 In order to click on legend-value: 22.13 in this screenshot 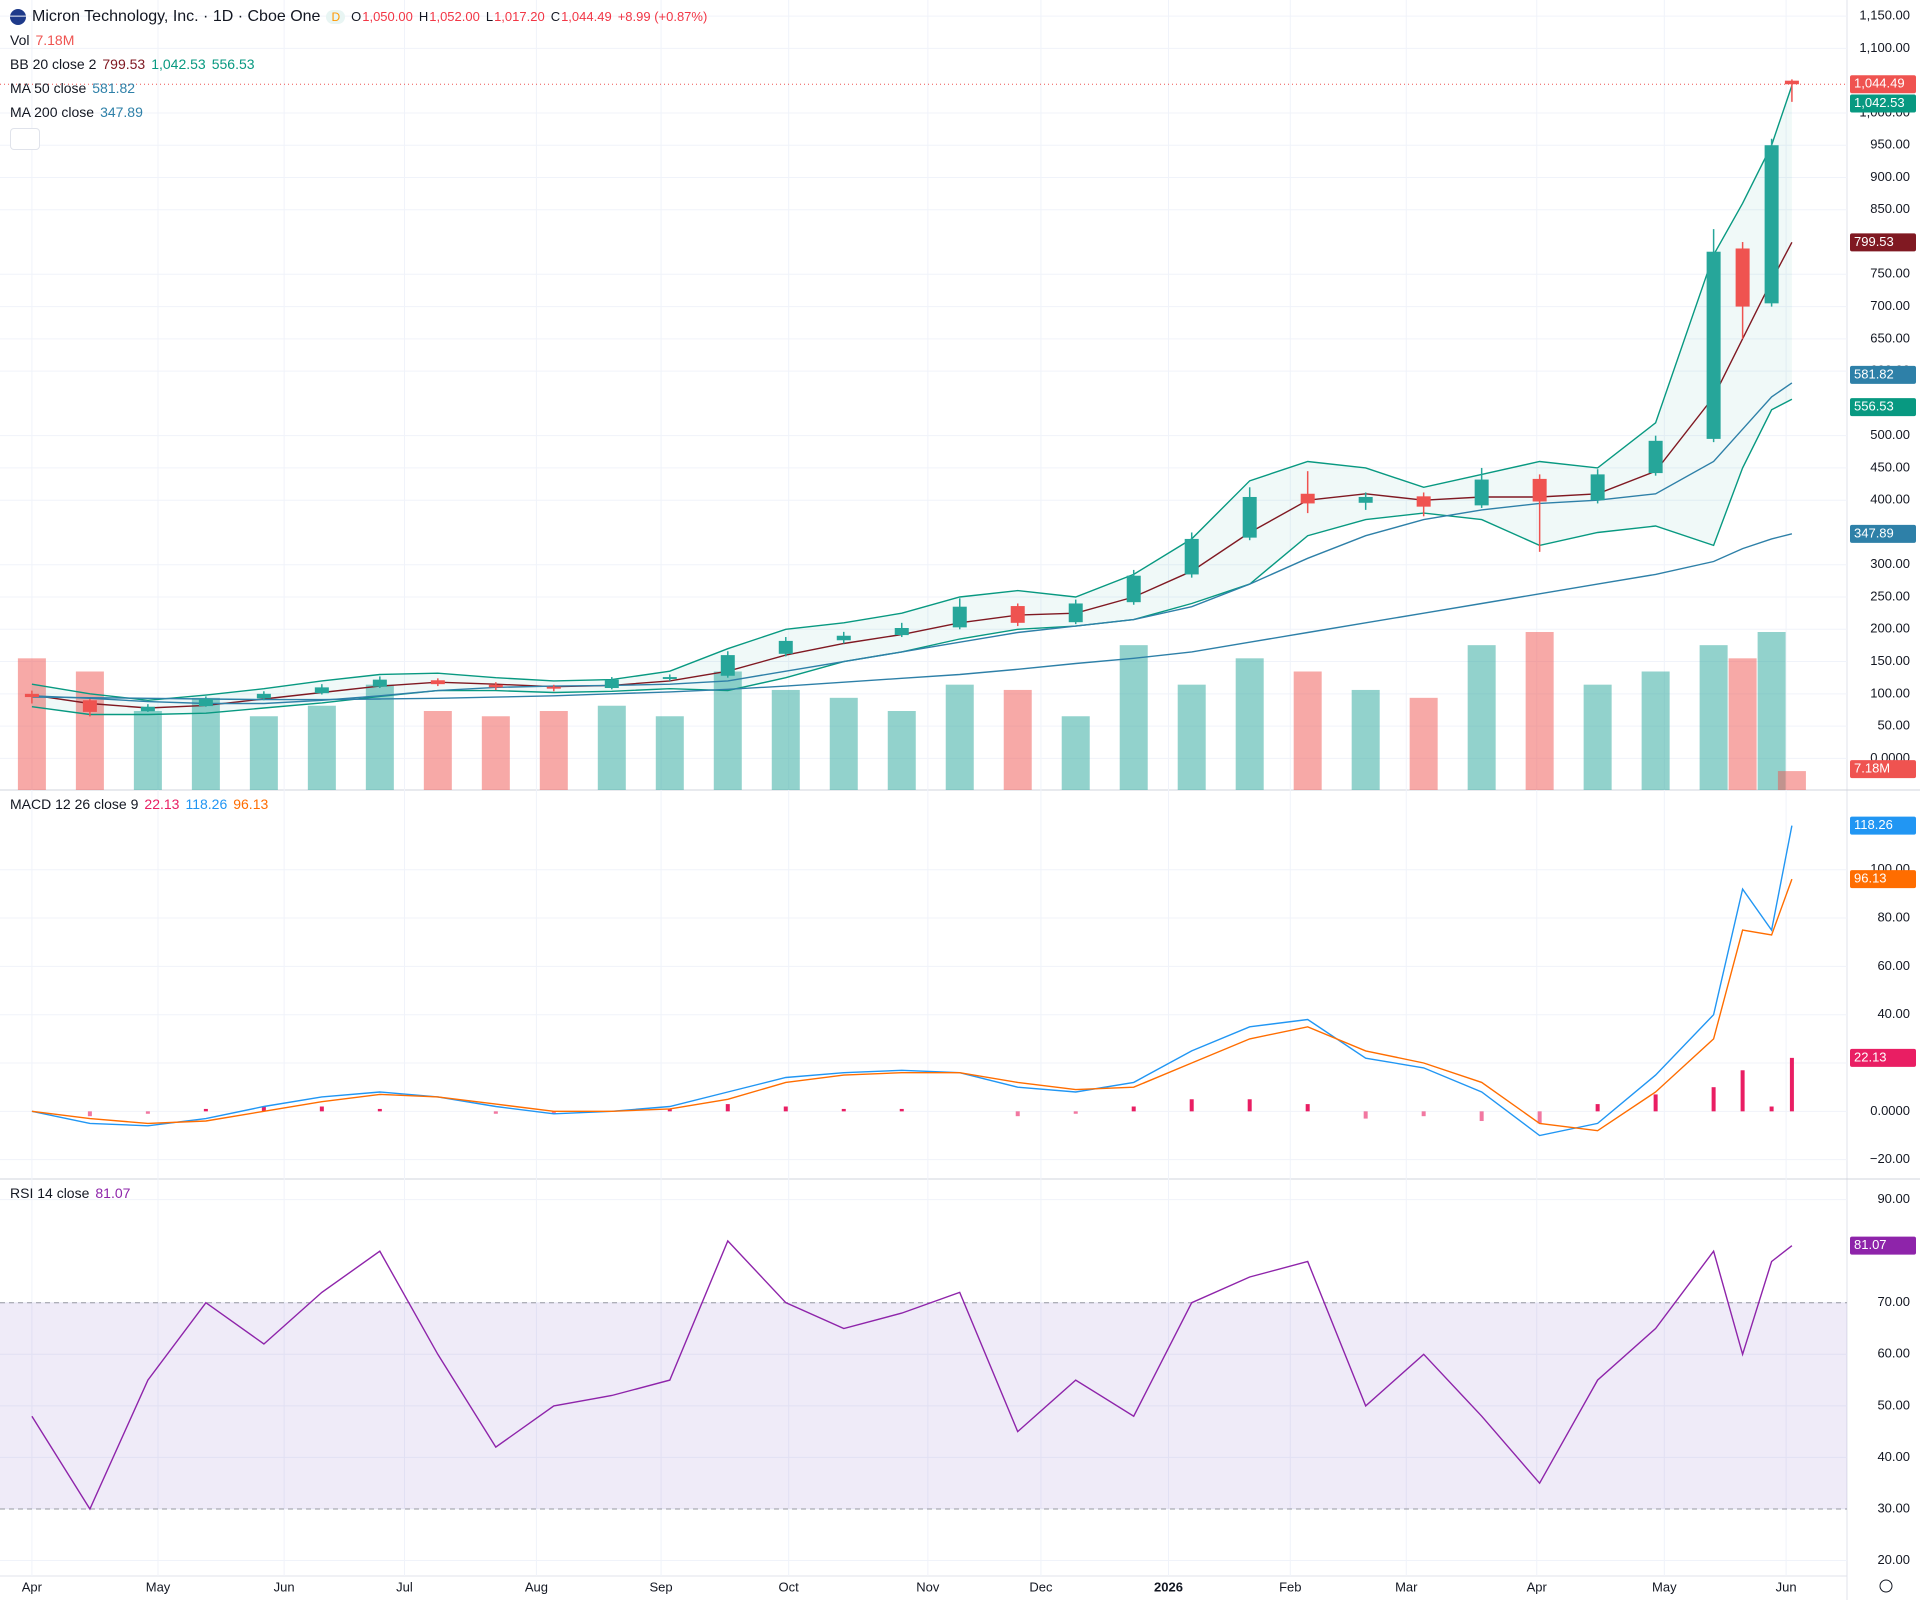, I will do `click(162, 804)`.